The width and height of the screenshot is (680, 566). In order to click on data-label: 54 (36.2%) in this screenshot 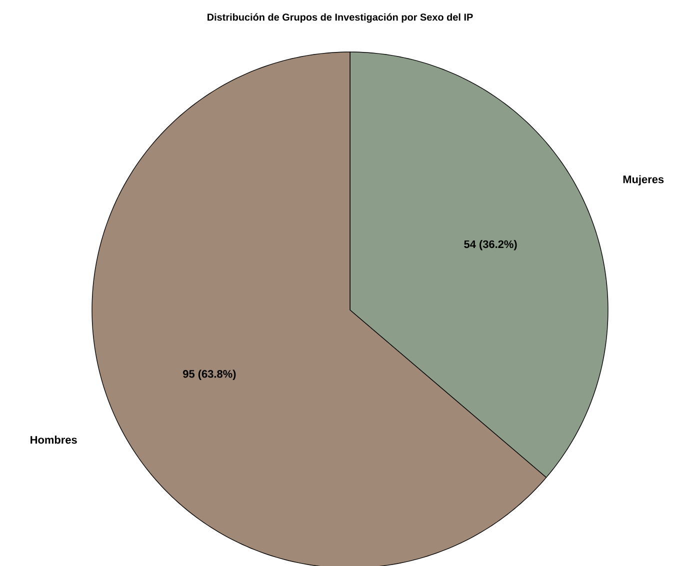, I will do `click(490, 245)`.